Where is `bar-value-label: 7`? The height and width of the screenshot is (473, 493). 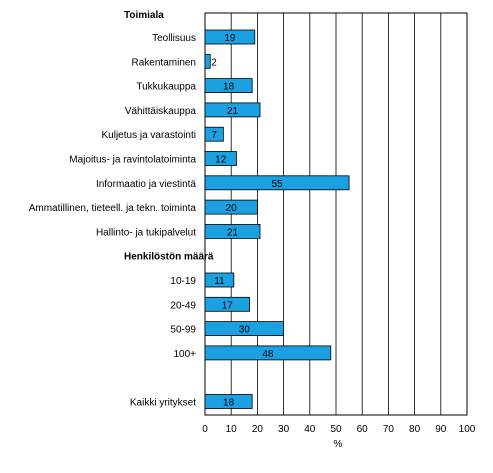
bar-value-label: 7 is located at coordinates (214, 135).